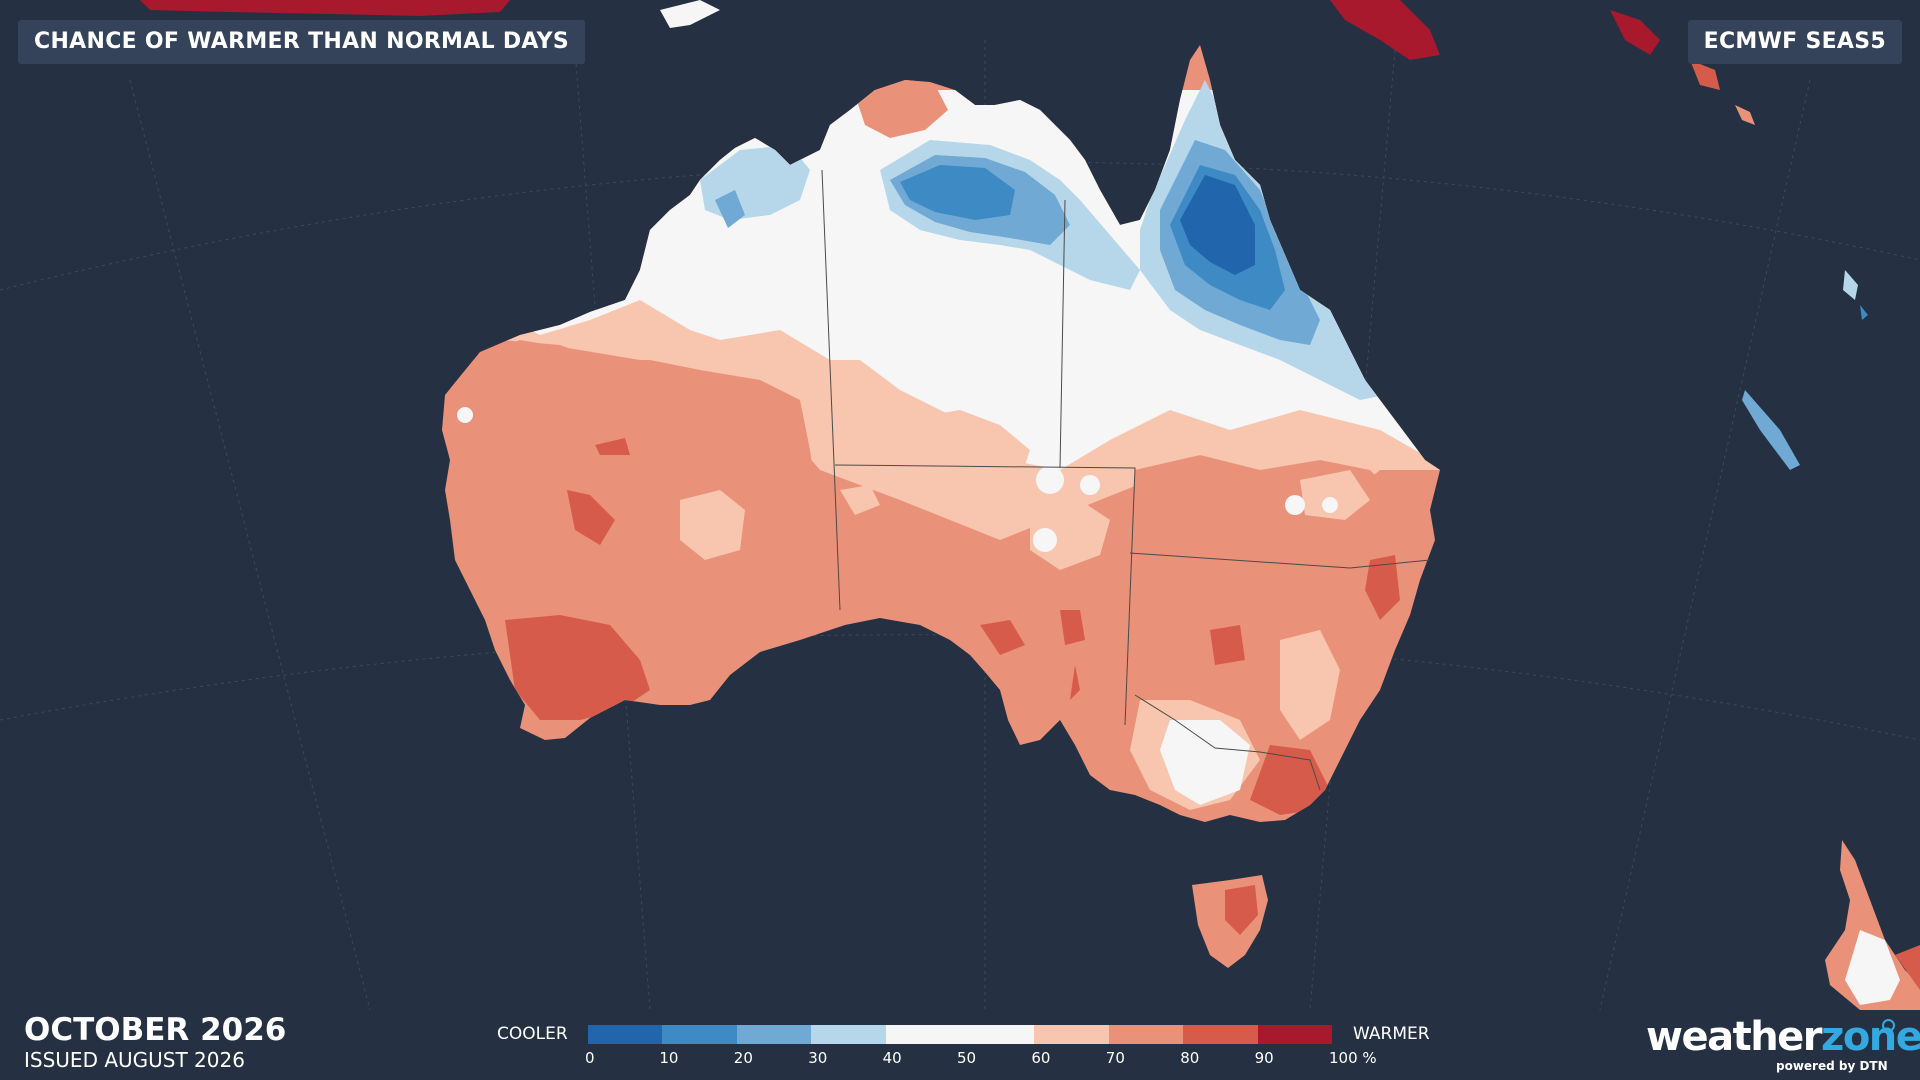  Describe the element at coordinates (1115, 1058) in the screenshot. I see `legend-tick-label: 70` at that location.